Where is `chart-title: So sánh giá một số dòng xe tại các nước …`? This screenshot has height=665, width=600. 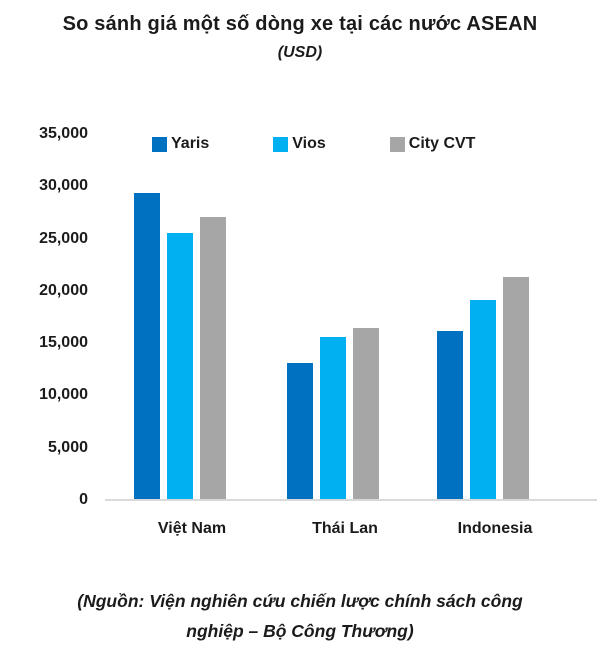 chart-title: So sánh giá một số dòng xe tại các nước … is located at coordinates (300, 24).